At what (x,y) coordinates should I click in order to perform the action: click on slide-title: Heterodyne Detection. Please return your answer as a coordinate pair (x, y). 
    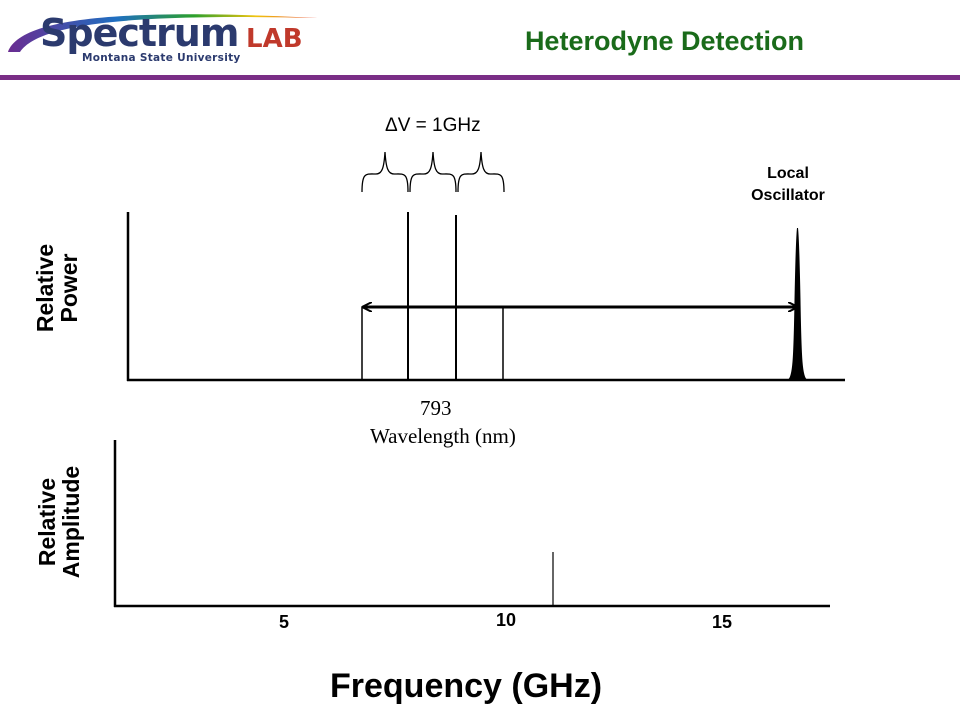
    Looking at the image, I should click on (664, 41).